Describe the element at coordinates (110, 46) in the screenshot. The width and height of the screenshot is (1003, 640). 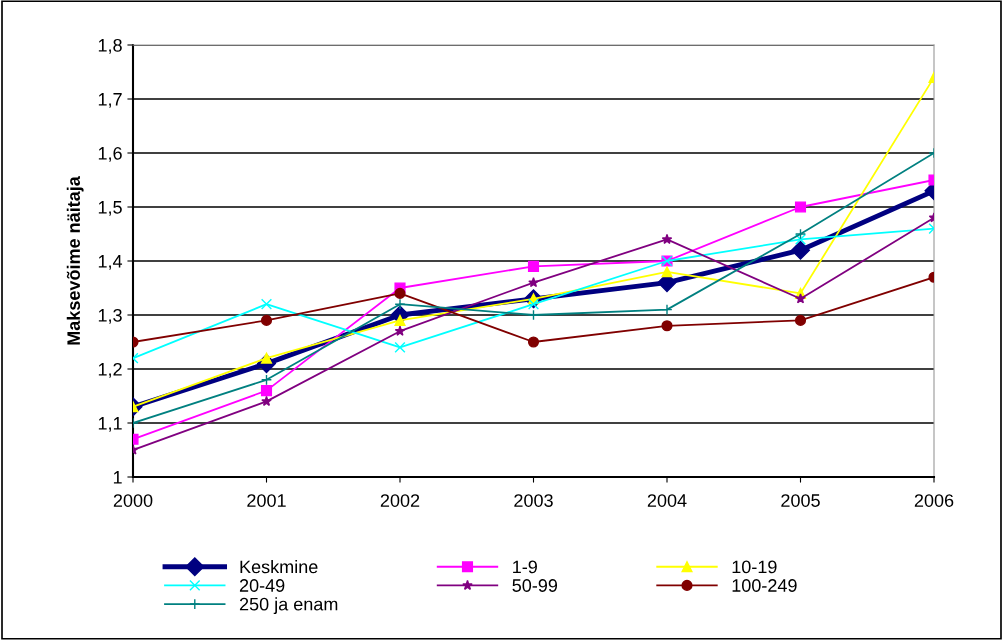
I see `y-tick-label: 1,8` at that location.